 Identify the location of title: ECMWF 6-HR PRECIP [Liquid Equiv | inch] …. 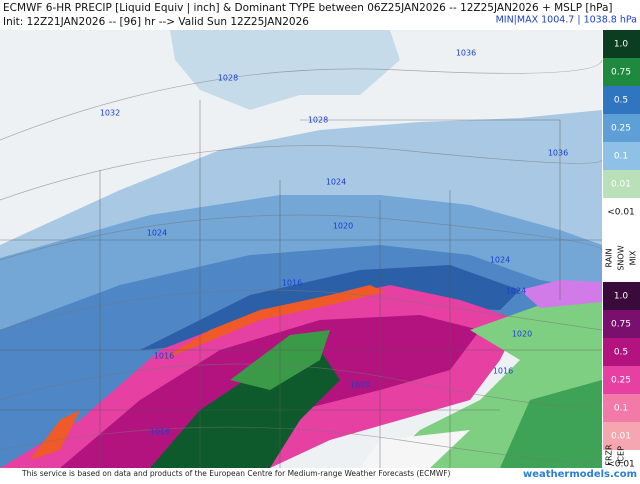
(308, 8).